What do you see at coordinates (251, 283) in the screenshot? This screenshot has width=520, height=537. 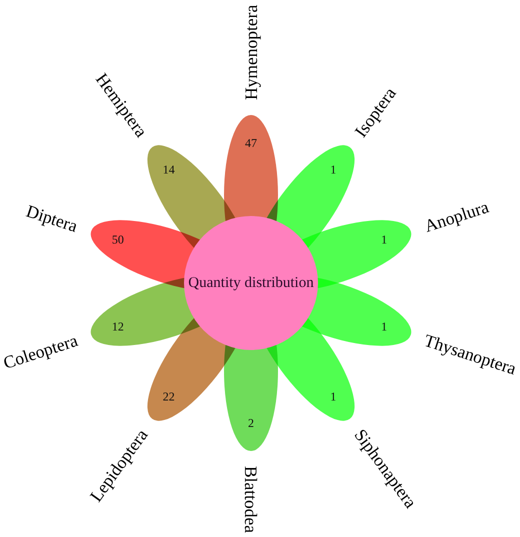 I see `text: Quantity distribution` at bounding box center [251, 283].